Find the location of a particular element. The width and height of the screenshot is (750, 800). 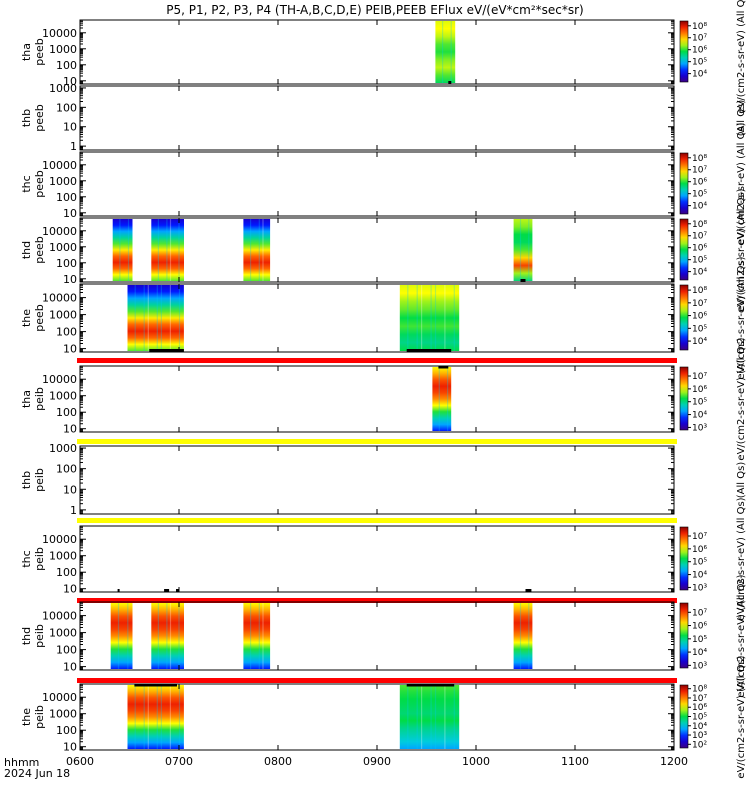

side-label: (All Qs) is located at coordinates (741, 118).